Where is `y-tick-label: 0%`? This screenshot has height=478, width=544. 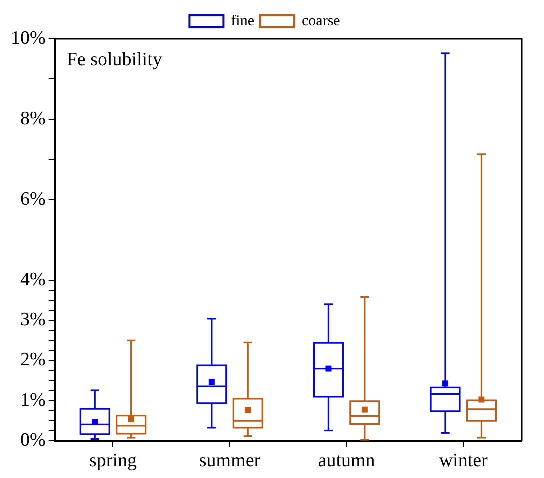 y-tick-label: 0% is located at coordinates (33, 441).